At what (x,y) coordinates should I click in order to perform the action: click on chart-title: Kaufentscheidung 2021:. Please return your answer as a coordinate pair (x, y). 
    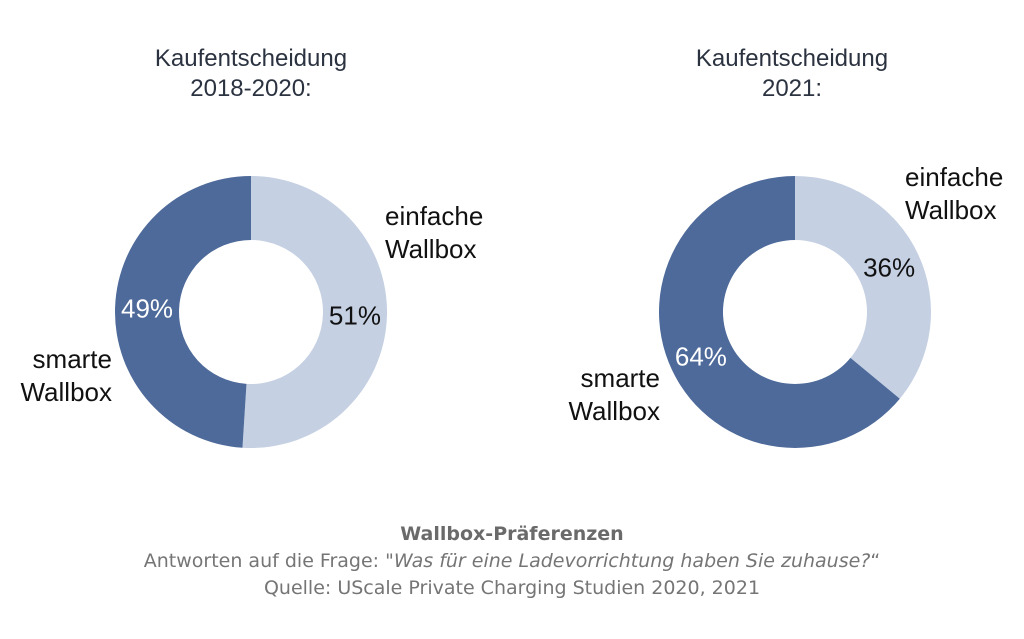
    Looking at the image, I should click on (792, 73).